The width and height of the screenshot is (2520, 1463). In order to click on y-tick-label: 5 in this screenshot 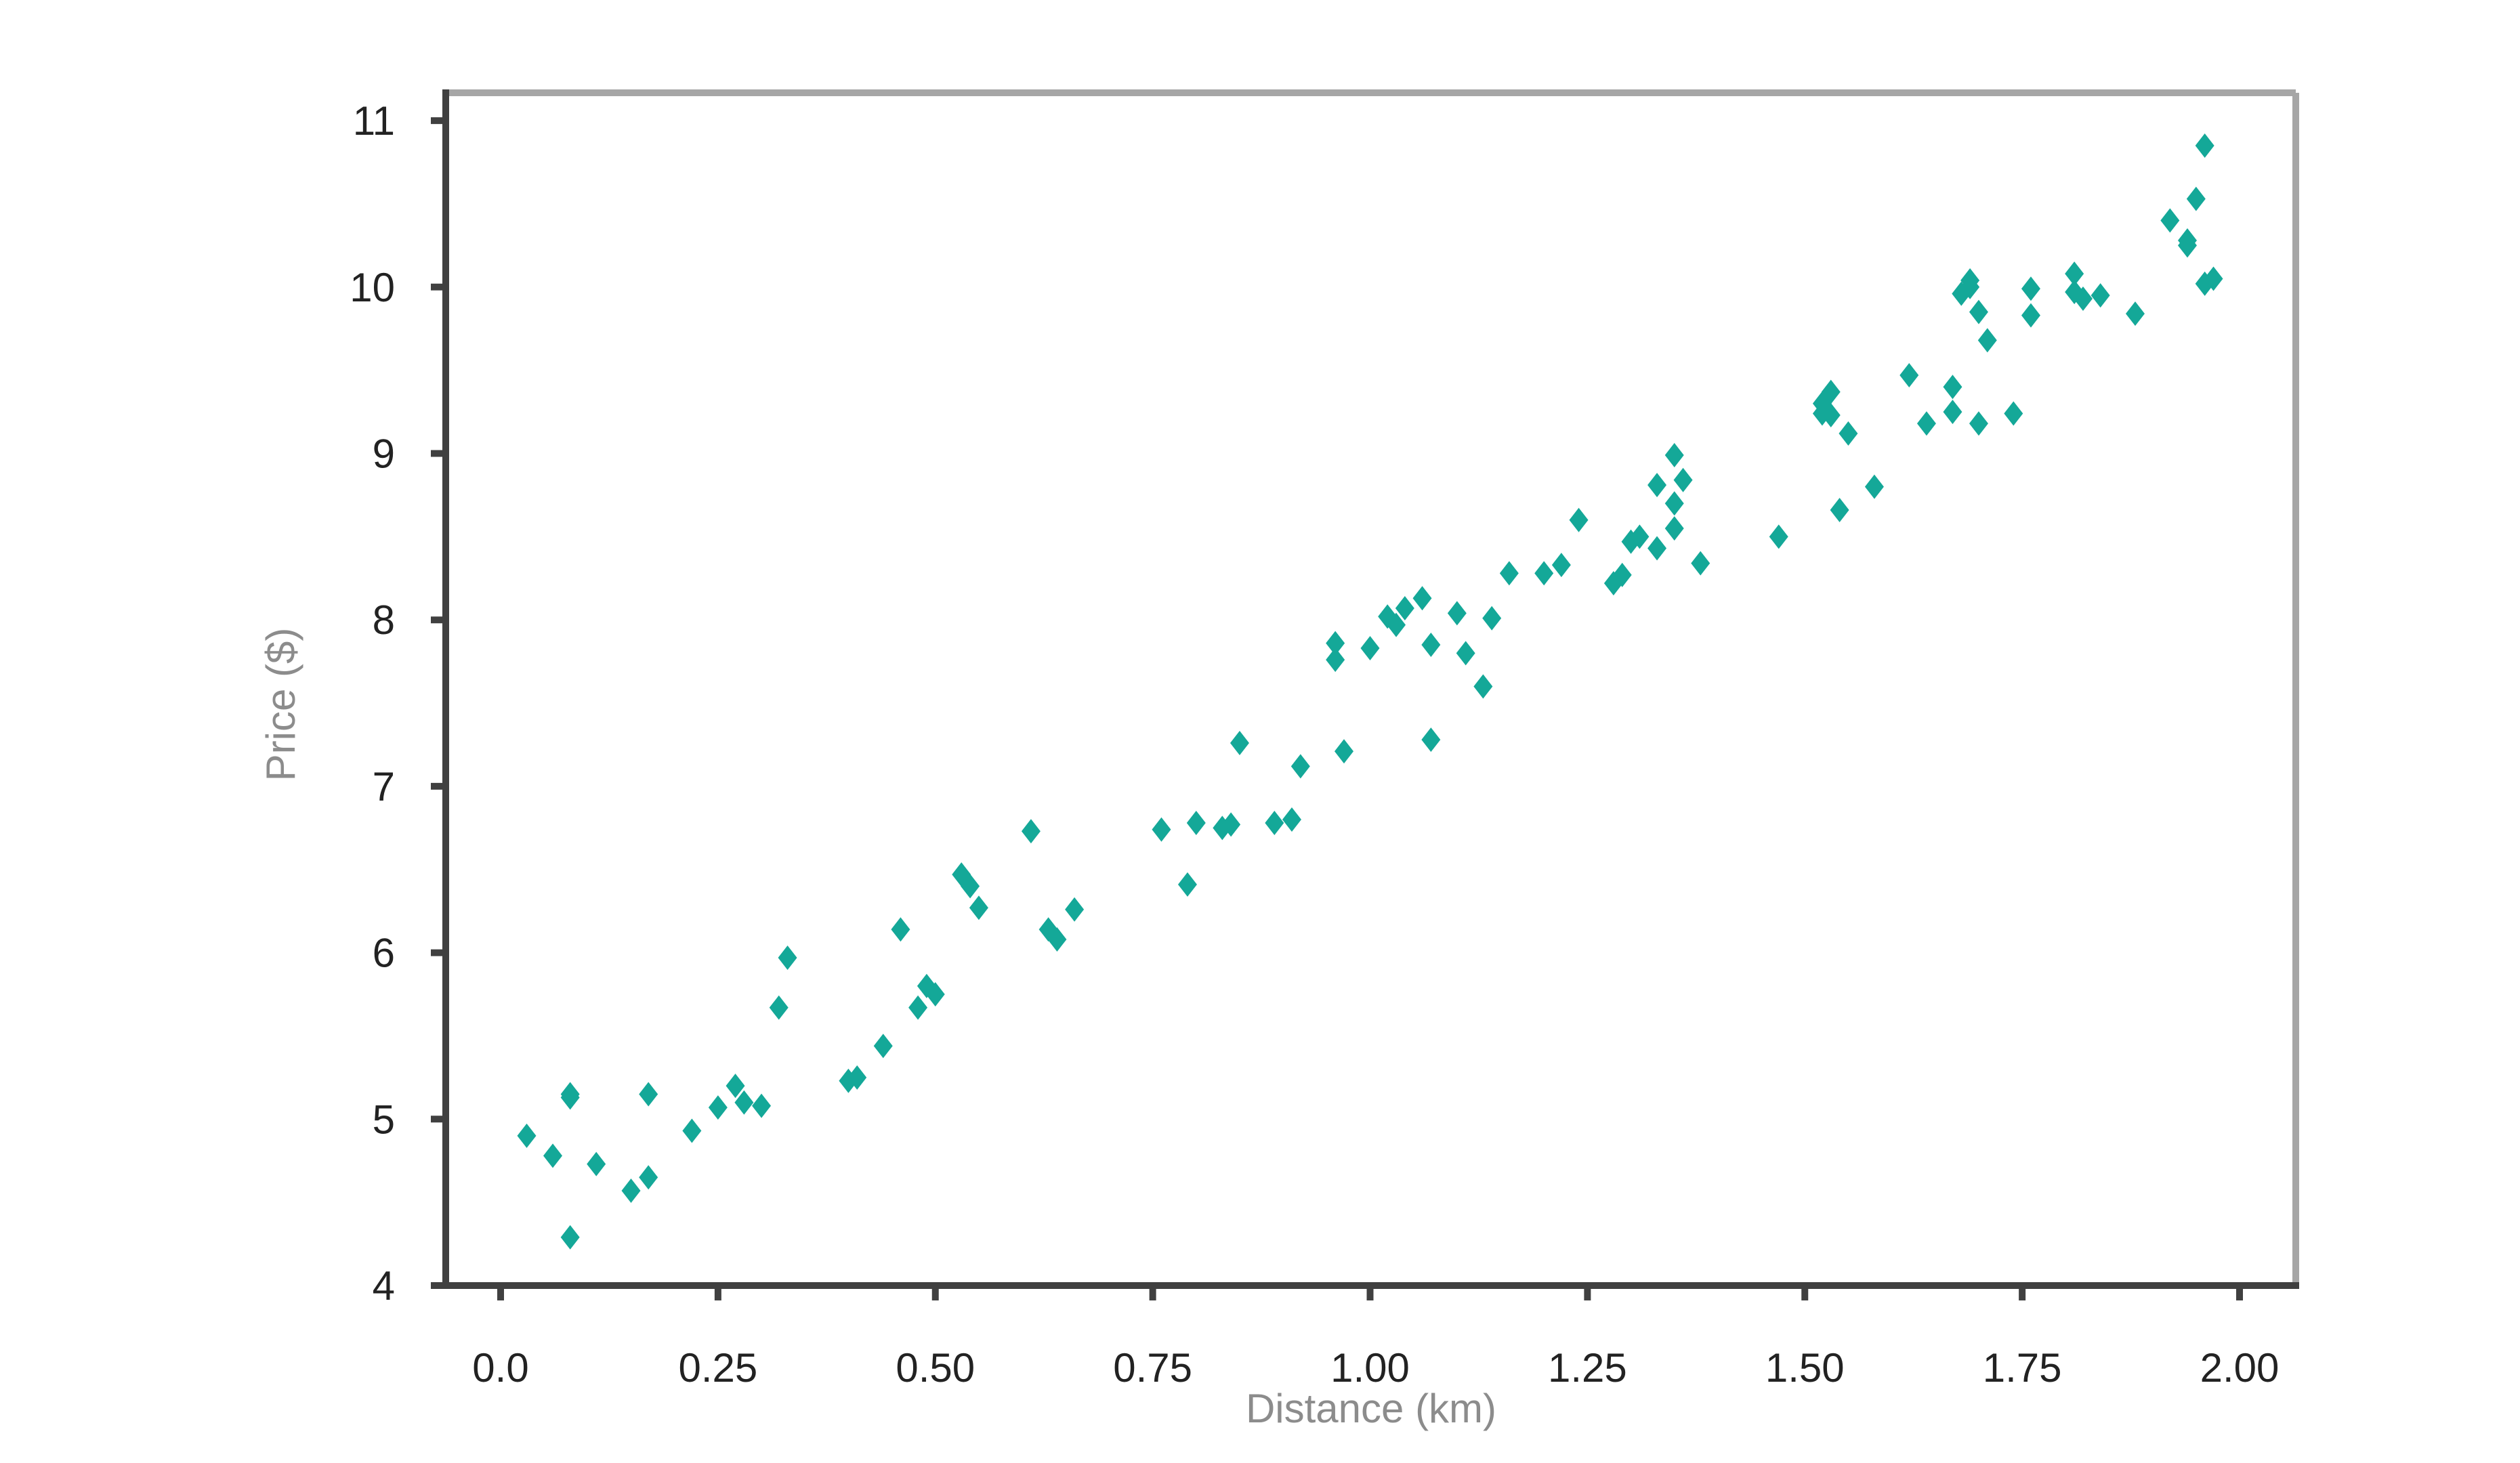, I will do `click(384, 1119)`.